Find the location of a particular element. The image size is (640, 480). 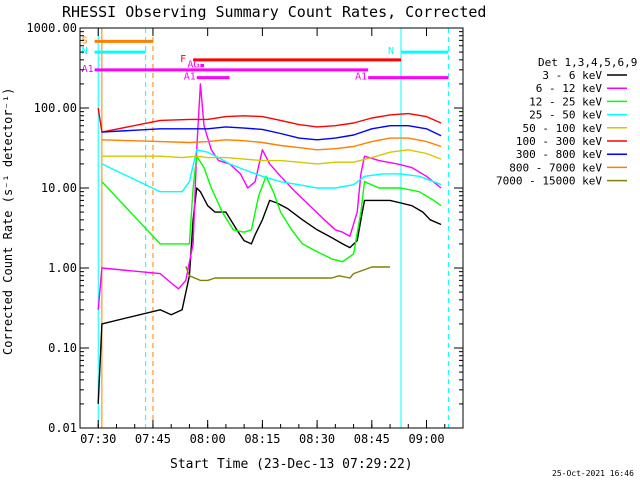

y-axis-label: Corrected Count Rate (s⁻¹ detector⁻¹) is located at coordinates (8, 221).